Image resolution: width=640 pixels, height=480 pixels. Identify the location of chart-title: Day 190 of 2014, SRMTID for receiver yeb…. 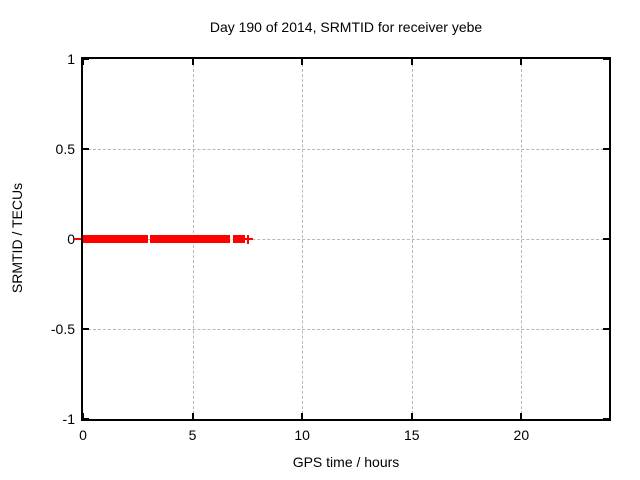
(346, 27).